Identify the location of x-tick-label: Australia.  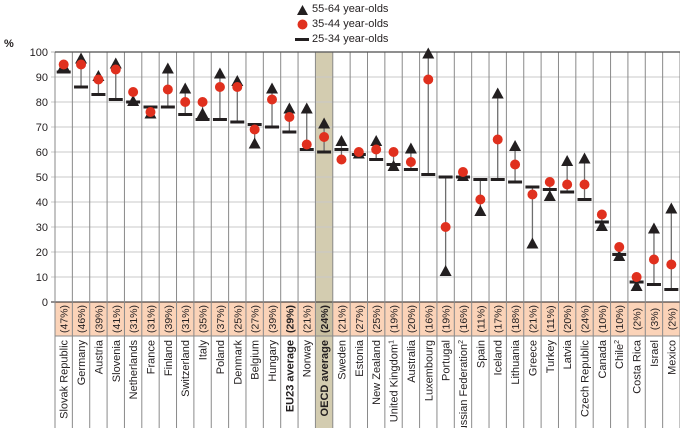
(412, 361).